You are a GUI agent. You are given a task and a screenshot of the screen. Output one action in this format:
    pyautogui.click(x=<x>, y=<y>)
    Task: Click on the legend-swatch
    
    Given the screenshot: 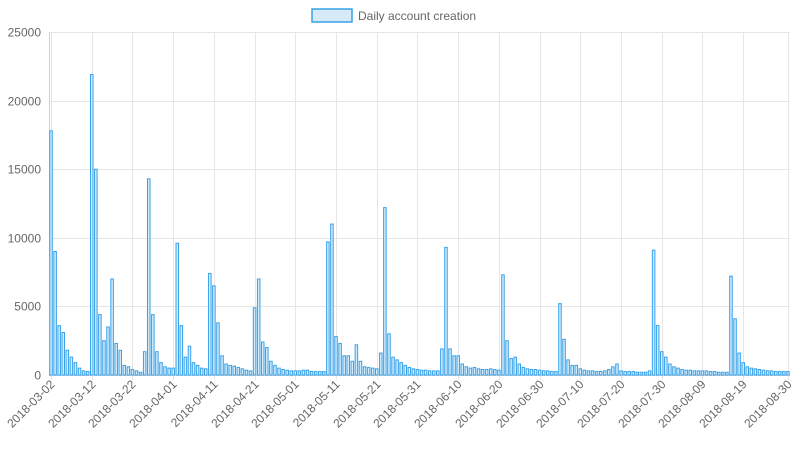 What is the action you would take?
    pyautogui.click(x=332, y=15)
    